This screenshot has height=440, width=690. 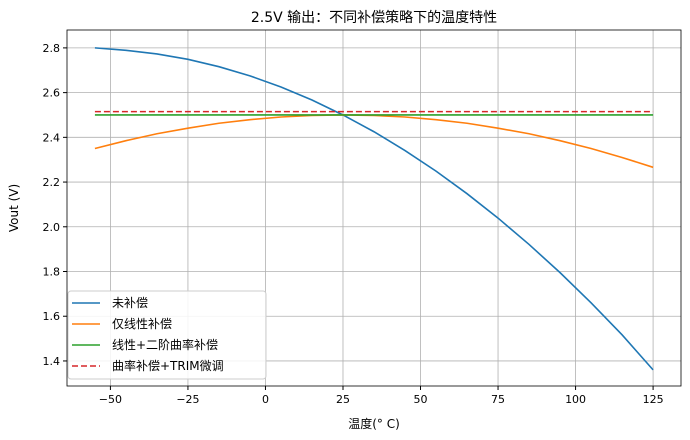 I want to click on x-tick-label: 0, so click(x=265, y=399).